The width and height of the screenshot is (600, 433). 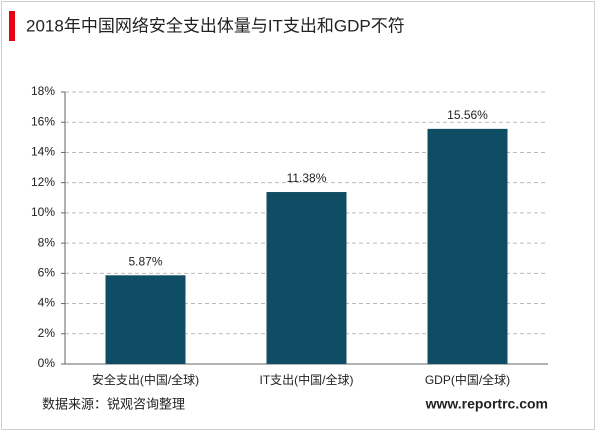 I want to click on title-marker, so click(x=12, y=26).